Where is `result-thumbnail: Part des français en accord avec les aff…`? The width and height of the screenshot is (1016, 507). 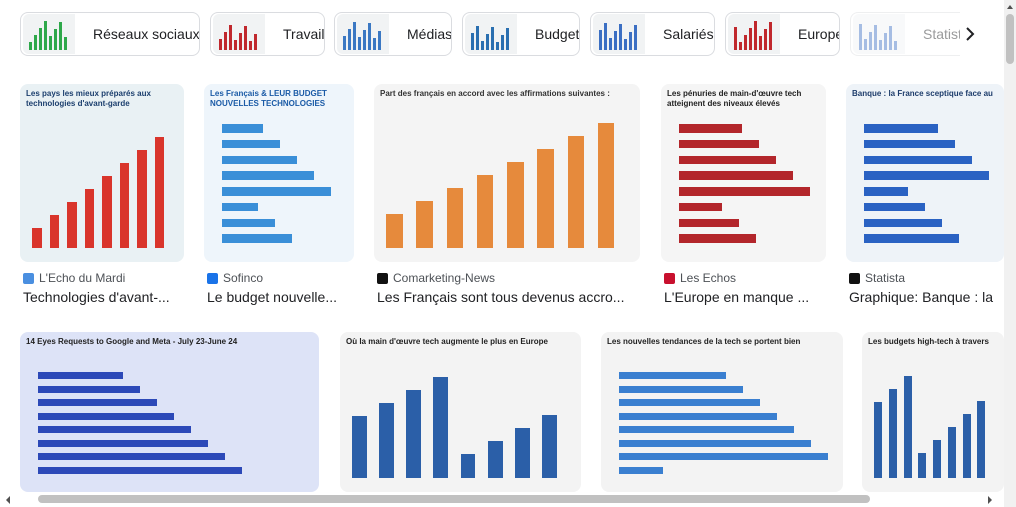
result-thumbnail: Part des français en accord avec les aff… is located at coordinates (507, 173).